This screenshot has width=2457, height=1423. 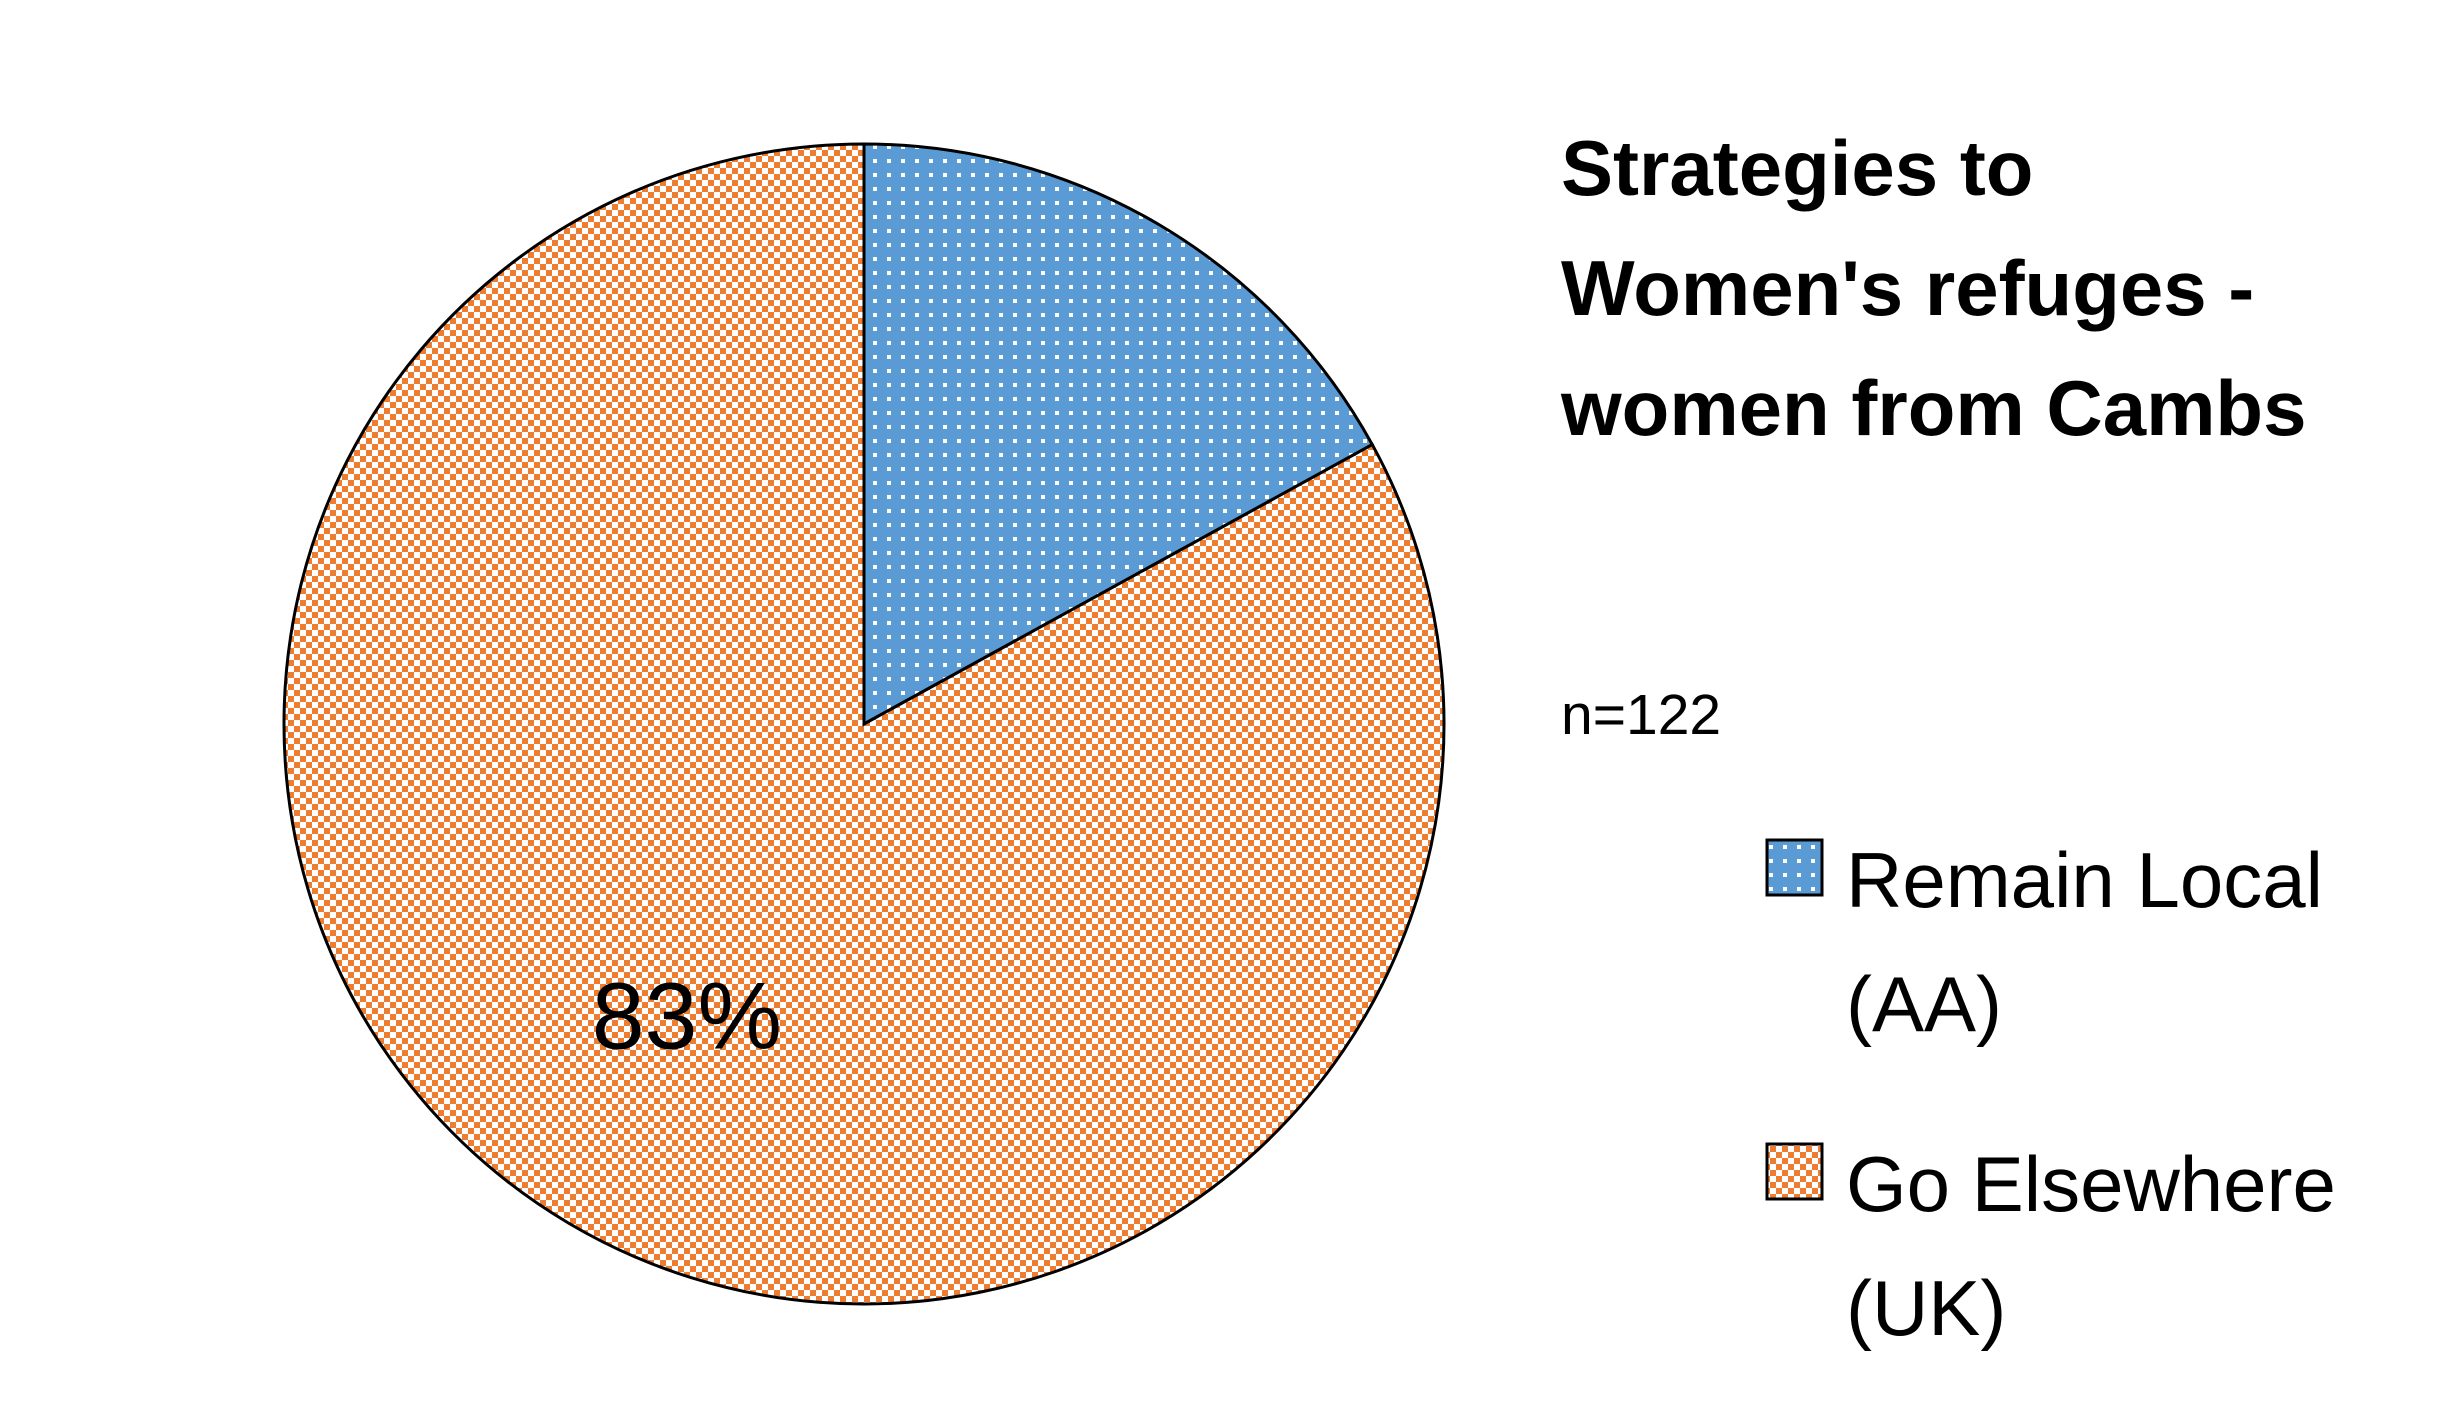 I want to click on legend-label: Remain Local (AA), so click(x=2084, y=942).